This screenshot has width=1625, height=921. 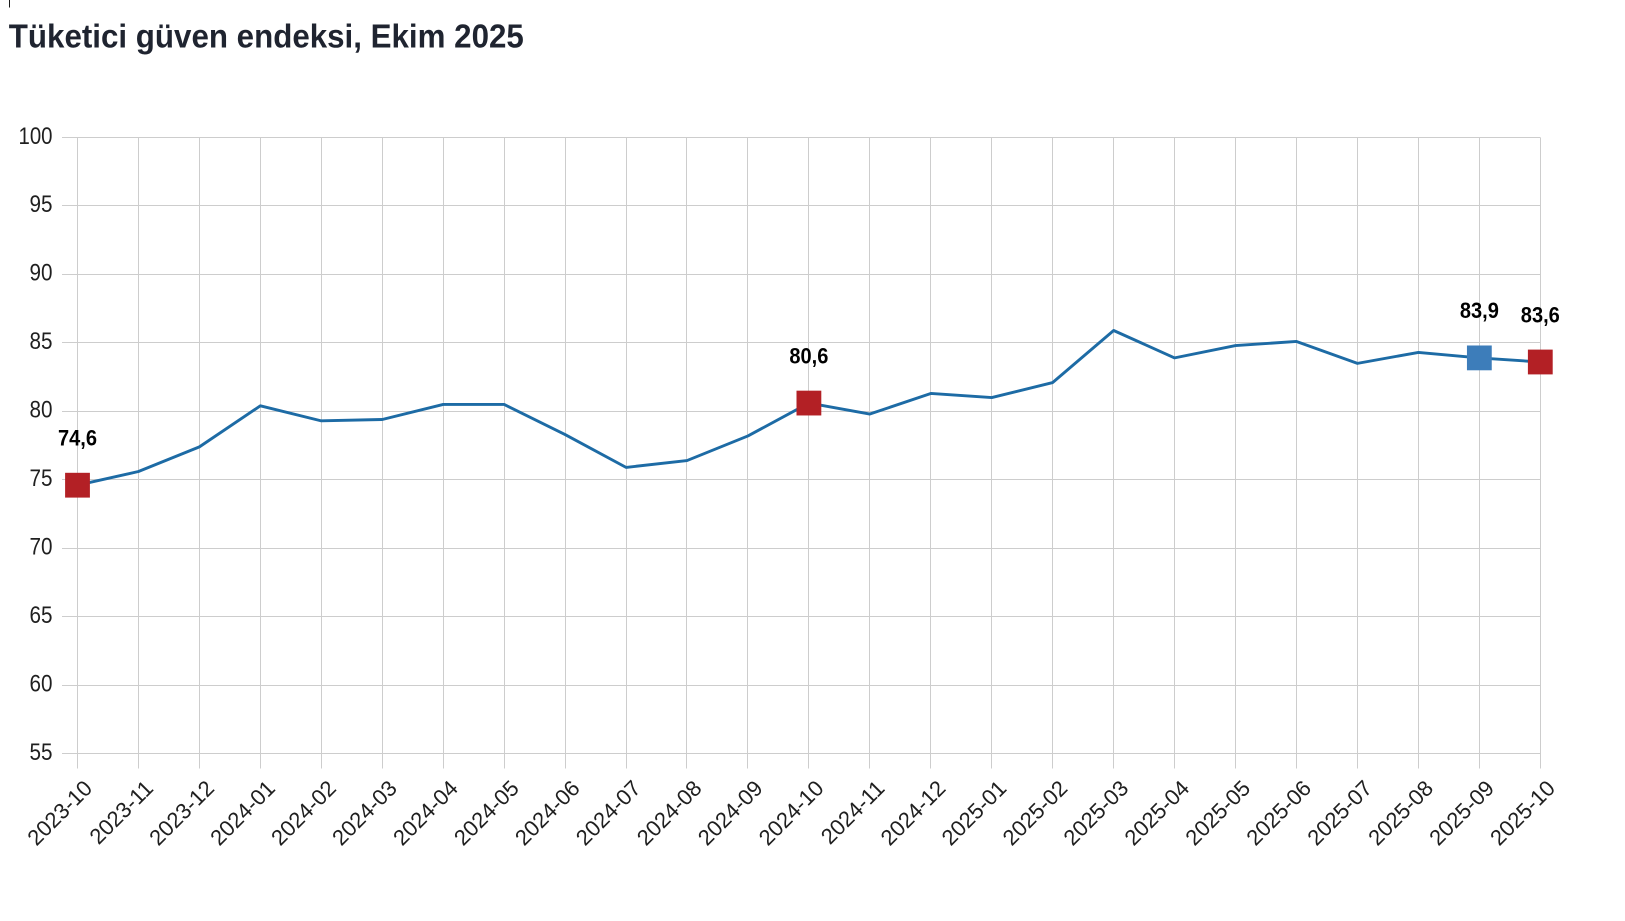 What do you see at coordinates (266, 36) in the screenshot?
I see `svg-text:Tüketici güven endeksi, Ekim 2: Tüketici güven endeksi, Ekim 2025` at bounding box center [266, 36].